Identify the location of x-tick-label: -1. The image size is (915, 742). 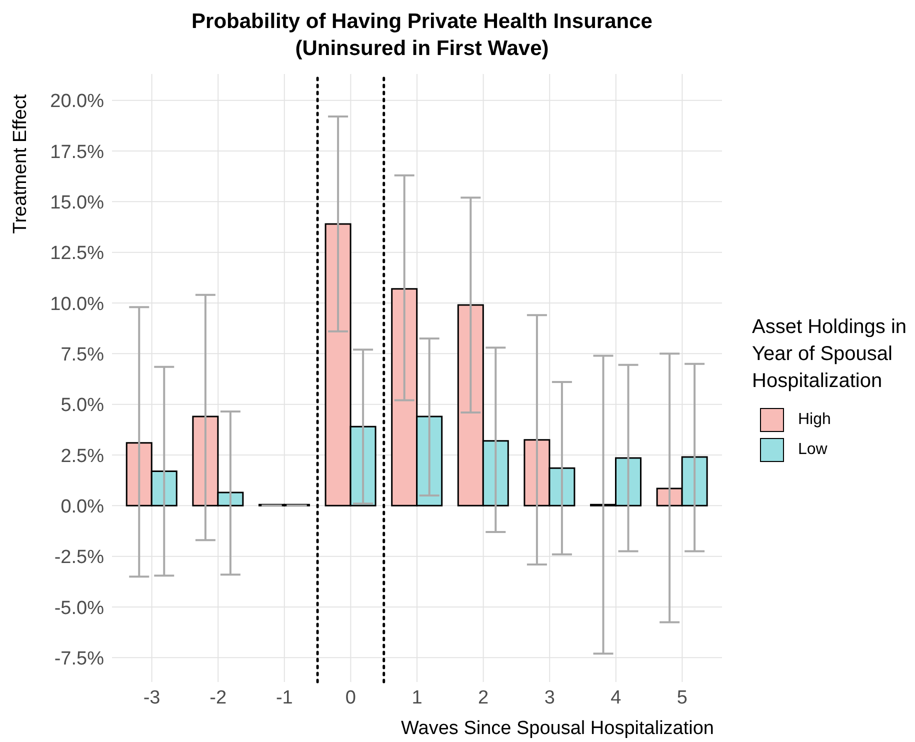
(284, 697).